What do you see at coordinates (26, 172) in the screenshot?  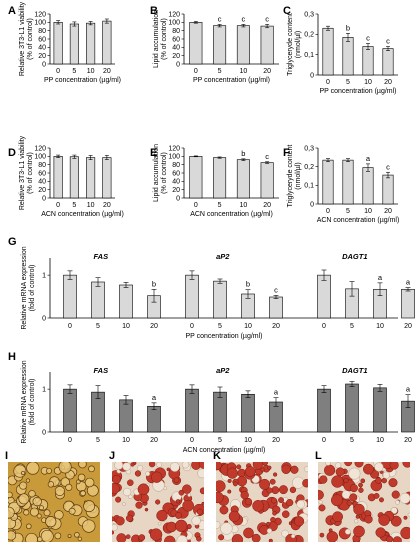 I see `y-axis-label: Relative 3T3-L1 viability(% of control)` at bounding box center [26, 172].